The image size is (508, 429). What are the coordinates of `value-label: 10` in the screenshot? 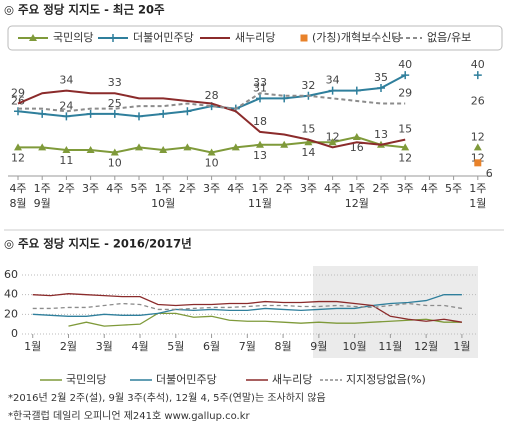 It's located at (115, 163).